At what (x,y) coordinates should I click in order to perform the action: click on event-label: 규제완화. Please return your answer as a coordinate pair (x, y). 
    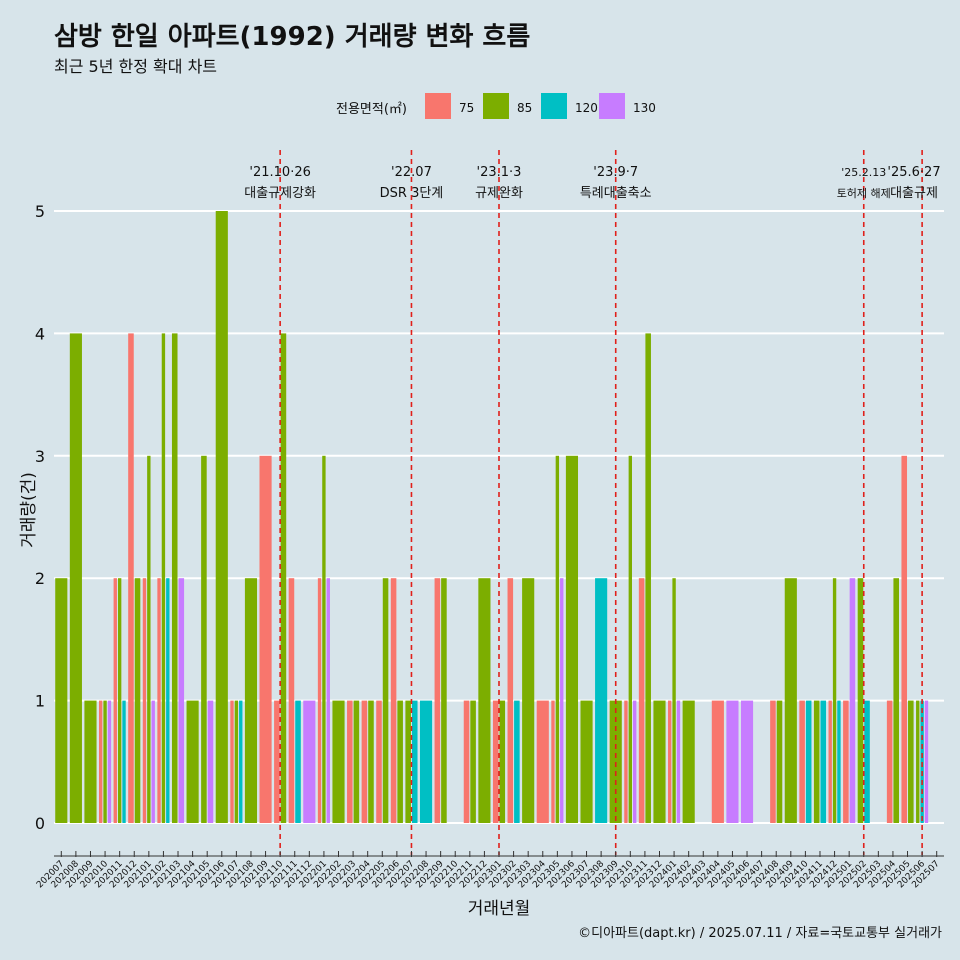
    Looking at the image, I should click on (499, 193).